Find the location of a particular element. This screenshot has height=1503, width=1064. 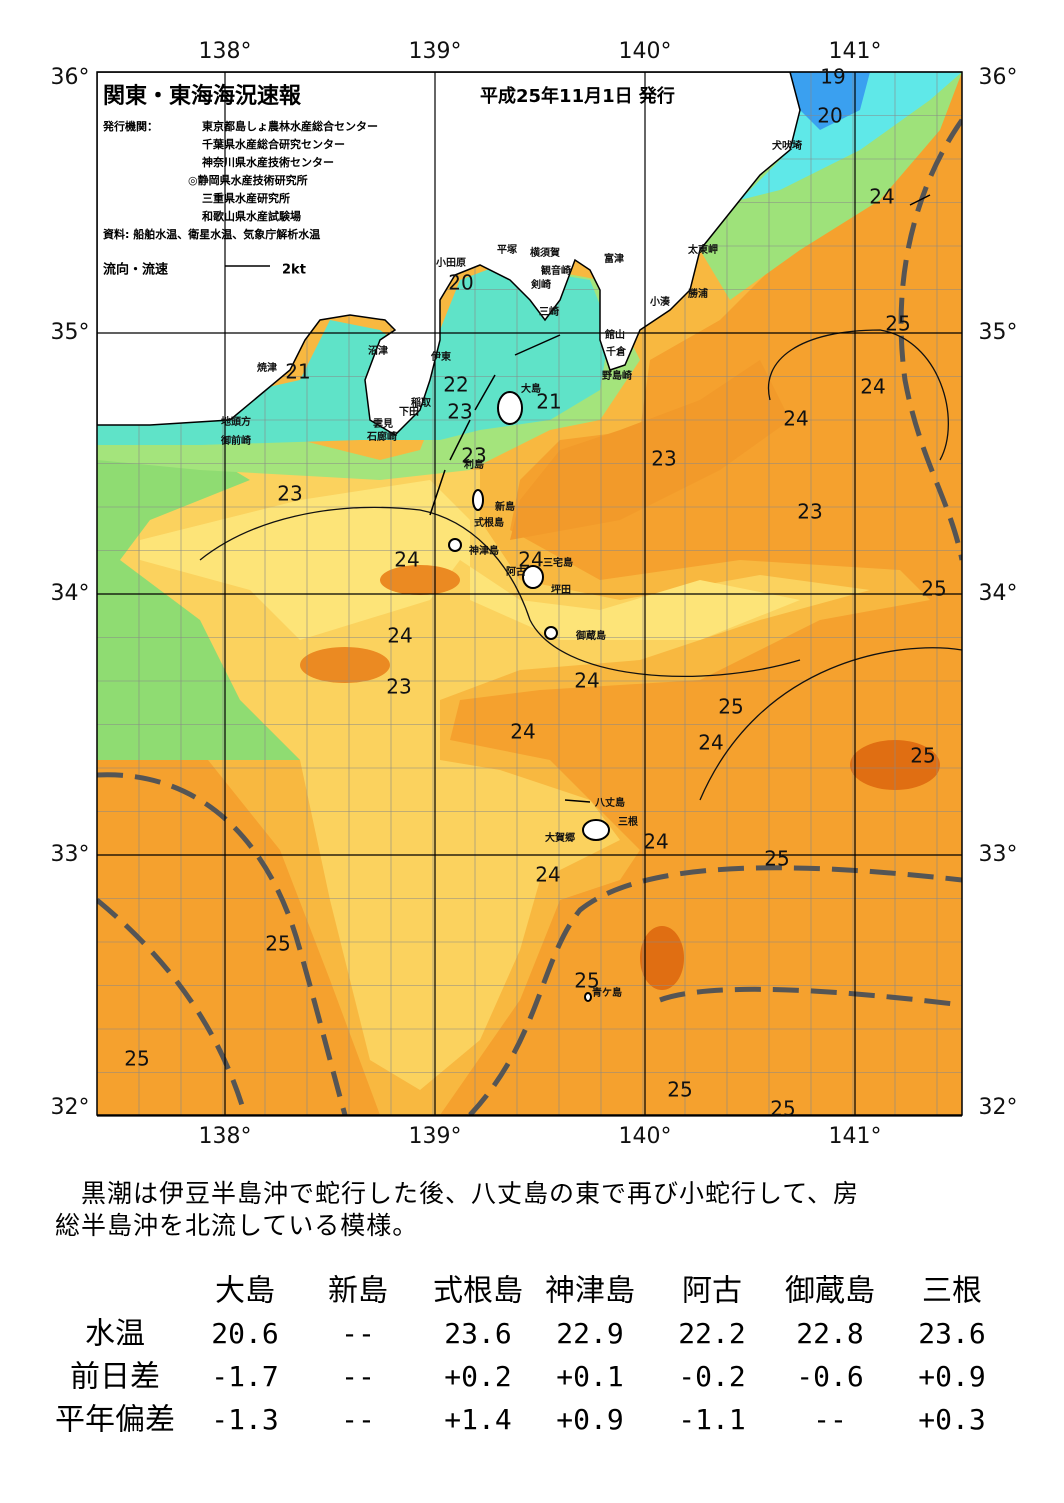

row-label: 水温 is located at coordinates (115, 1334).